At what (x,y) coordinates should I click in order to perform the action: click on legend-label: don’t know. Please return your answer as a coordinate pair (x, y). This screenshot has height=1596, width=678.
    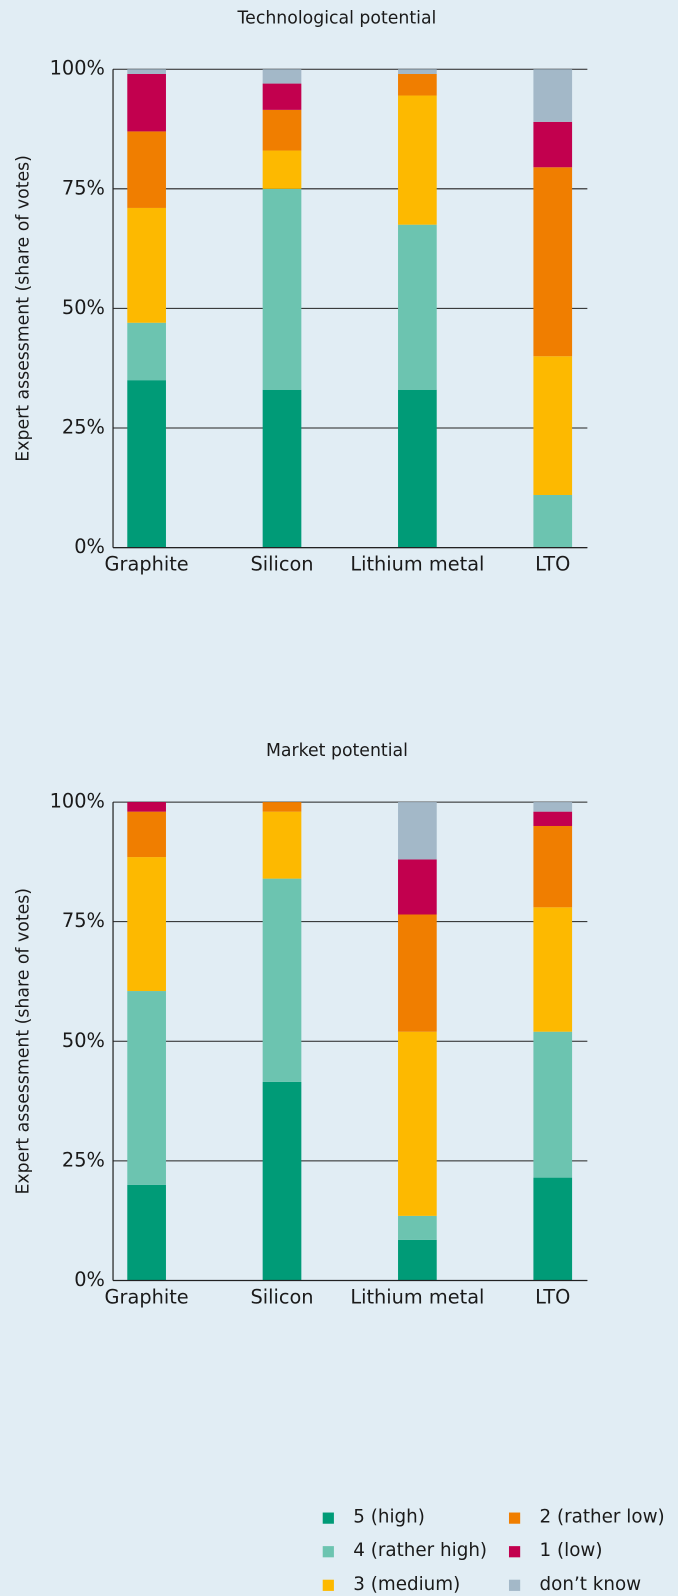
    Looking at the image, I should click on (591, 1584).